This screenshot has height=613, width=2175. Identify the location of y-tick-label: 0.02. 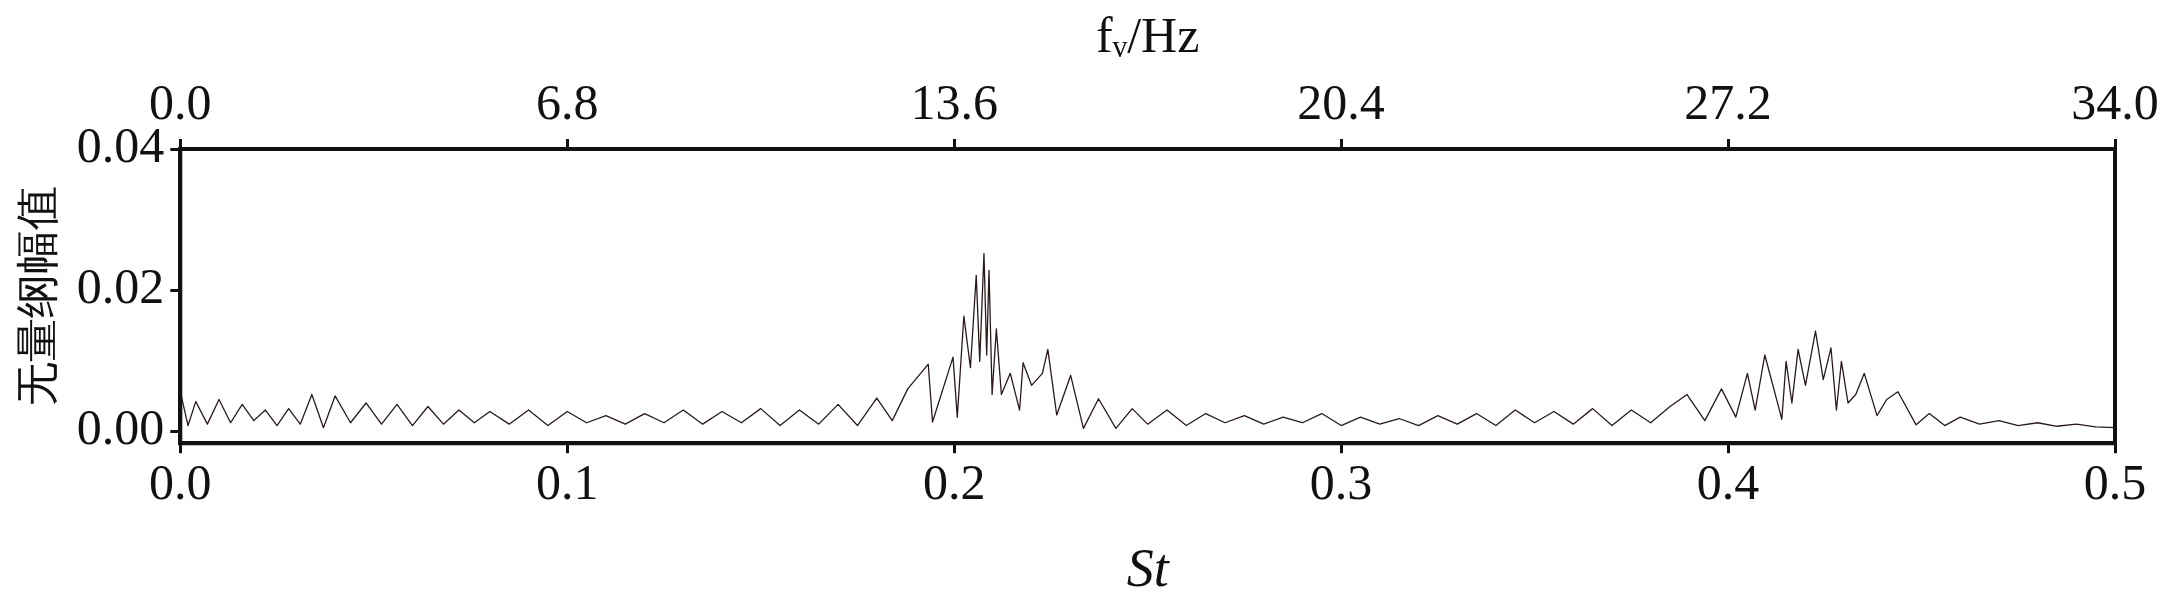
(120, 286).